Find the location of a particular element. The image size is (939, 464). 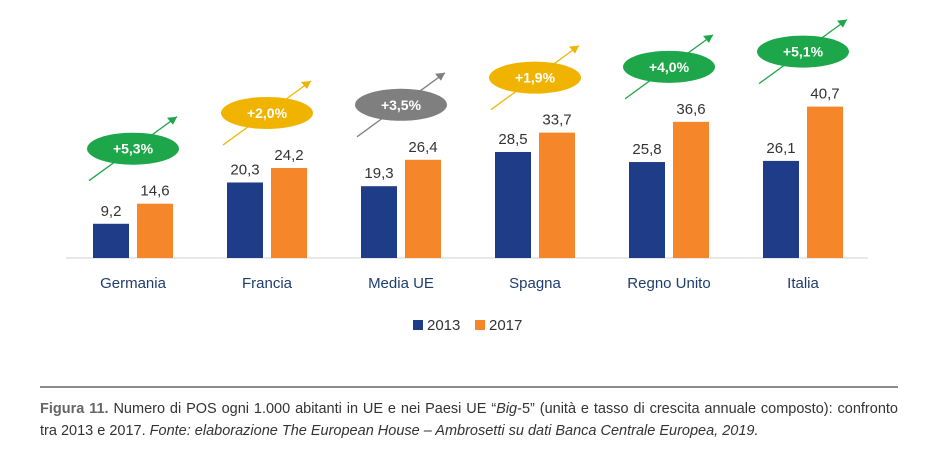

growth-badge-label: +5,3% is located at coordinates (133, 149).